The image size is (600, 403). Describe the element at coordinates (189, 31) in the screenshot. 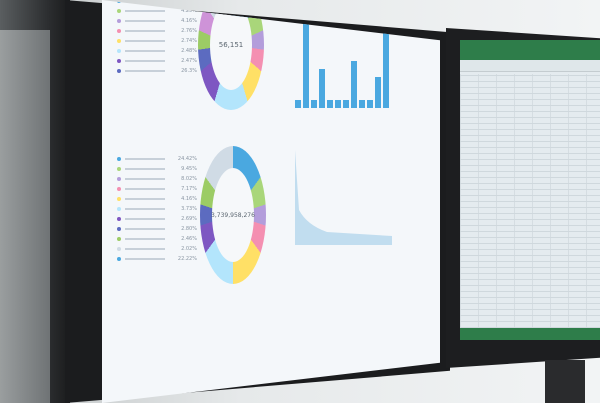

I see `legend-percent: 2.76%` at that location.